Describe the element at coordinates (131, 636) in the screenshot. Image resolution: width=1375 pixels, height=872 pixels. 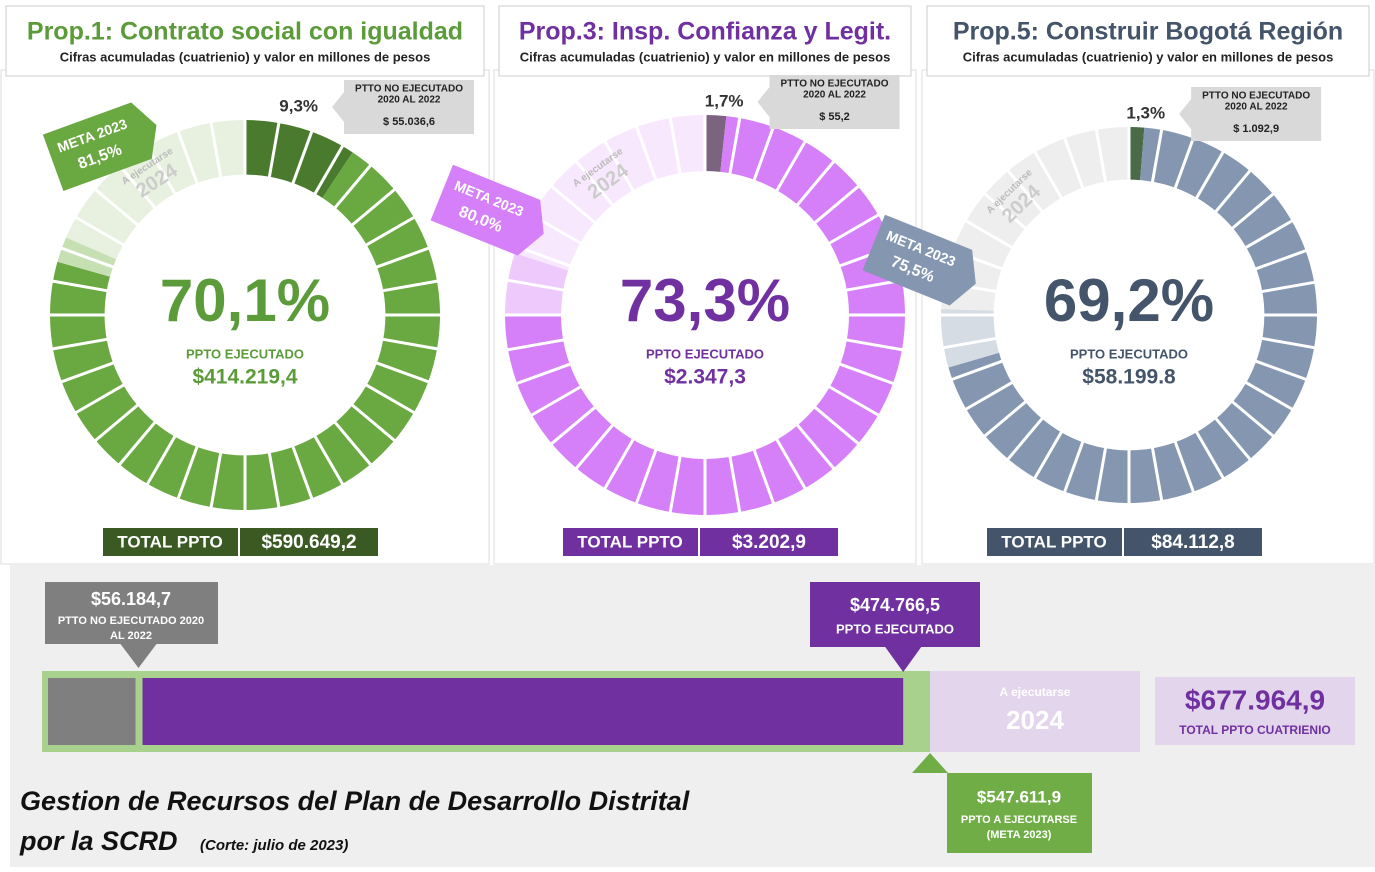
I see `not-executed-caption: AL 2022` at that location.